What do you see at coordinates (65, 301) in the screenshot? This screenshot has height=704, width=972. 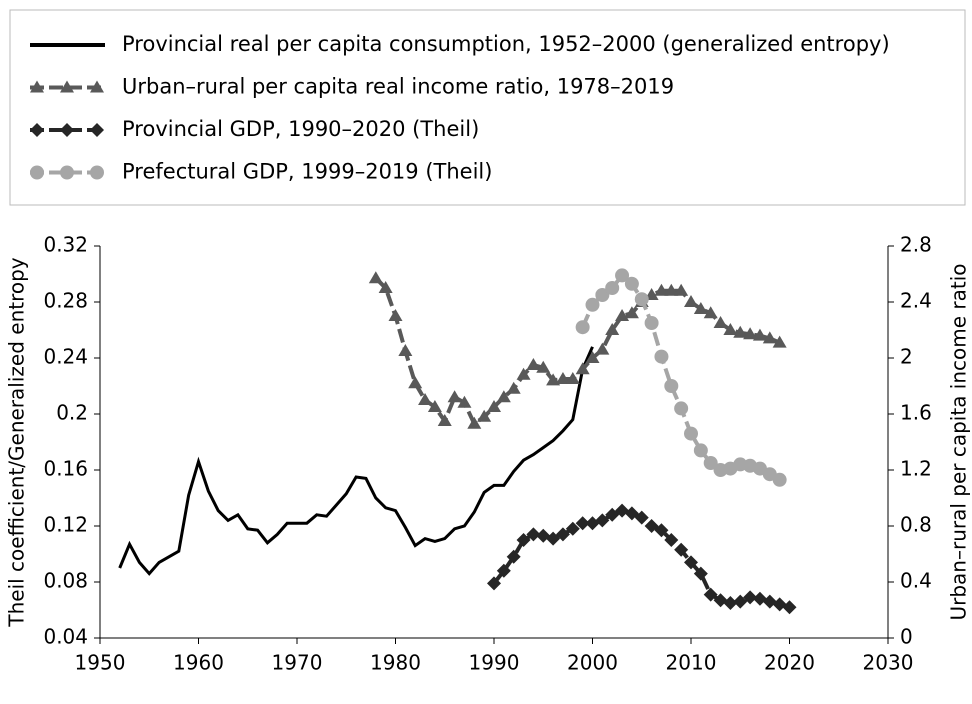 I see `y-tick-label: 0.28` at bounding box center [65, 301].